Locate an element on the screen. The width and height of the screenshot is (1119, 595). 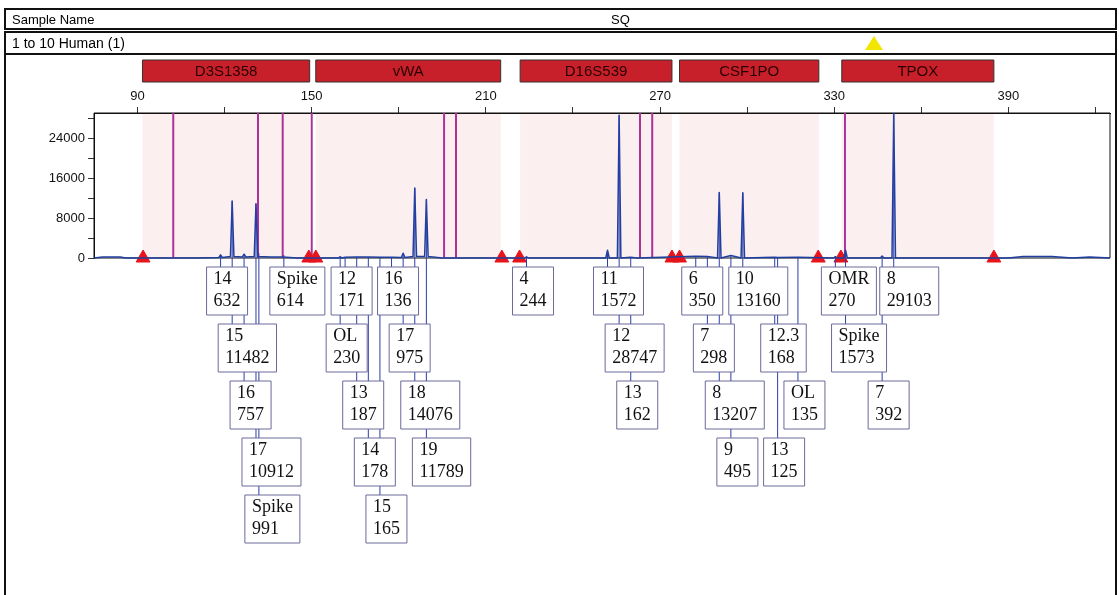
annotation: 14 178 is located at coordinates (375, 459).